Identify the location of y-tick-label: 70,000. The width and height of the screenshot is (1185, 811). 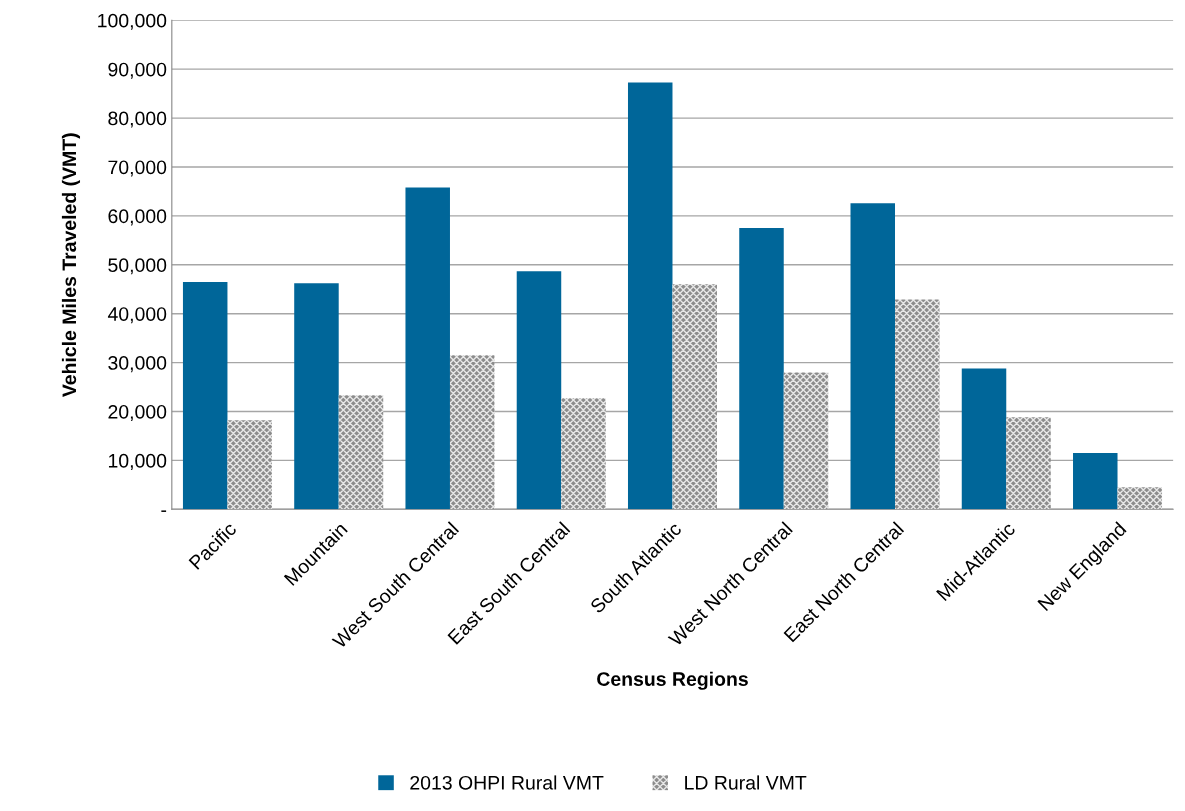
(137, 168).